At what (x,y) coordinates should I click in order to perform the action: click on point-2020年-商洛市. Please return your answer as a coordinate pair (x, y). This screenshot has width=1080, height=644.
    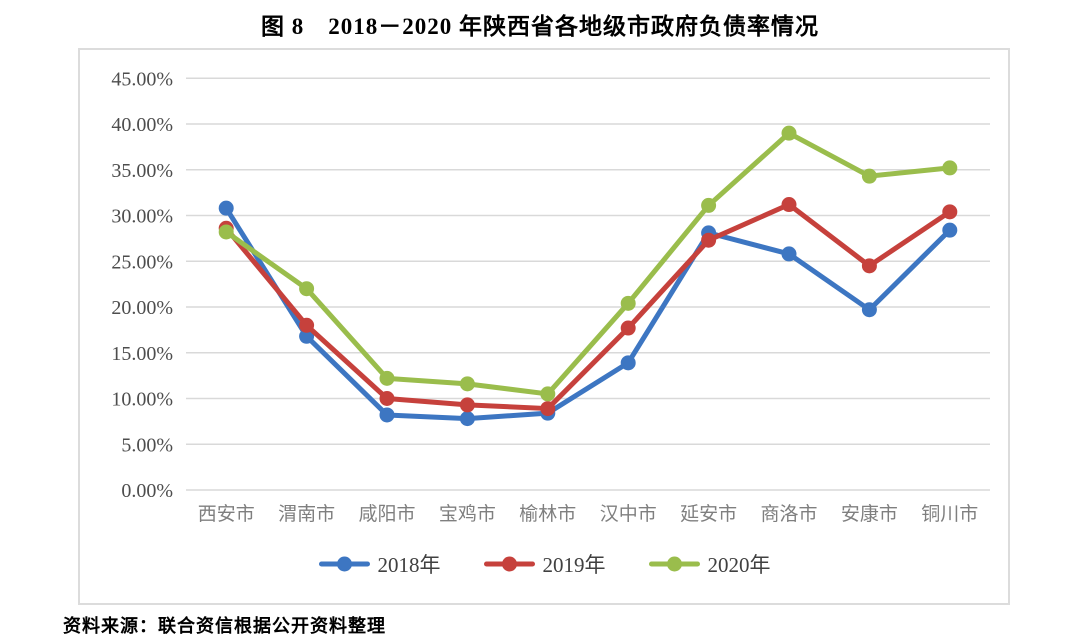
    Looking at the image, I should click on (789, 133).